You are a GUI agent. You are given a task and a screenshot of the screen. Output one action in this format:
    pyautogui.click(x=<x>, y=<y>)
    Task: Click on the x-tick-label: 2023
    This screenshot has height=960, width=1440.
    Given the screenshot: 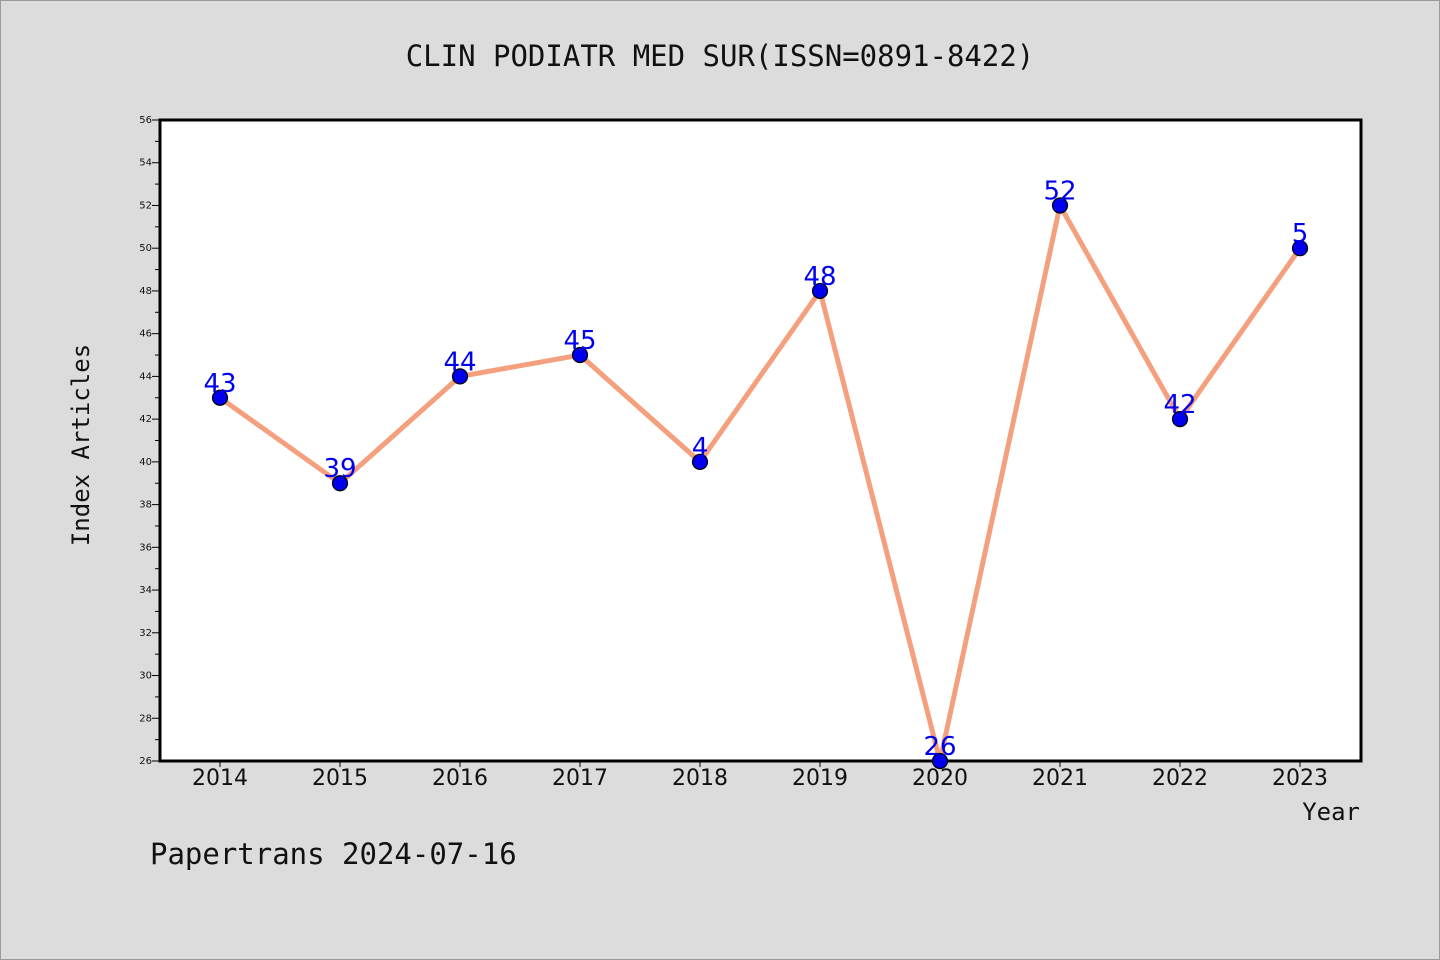 What is the action you would take?
    pyautogui.click(x=1300, y=778)
    